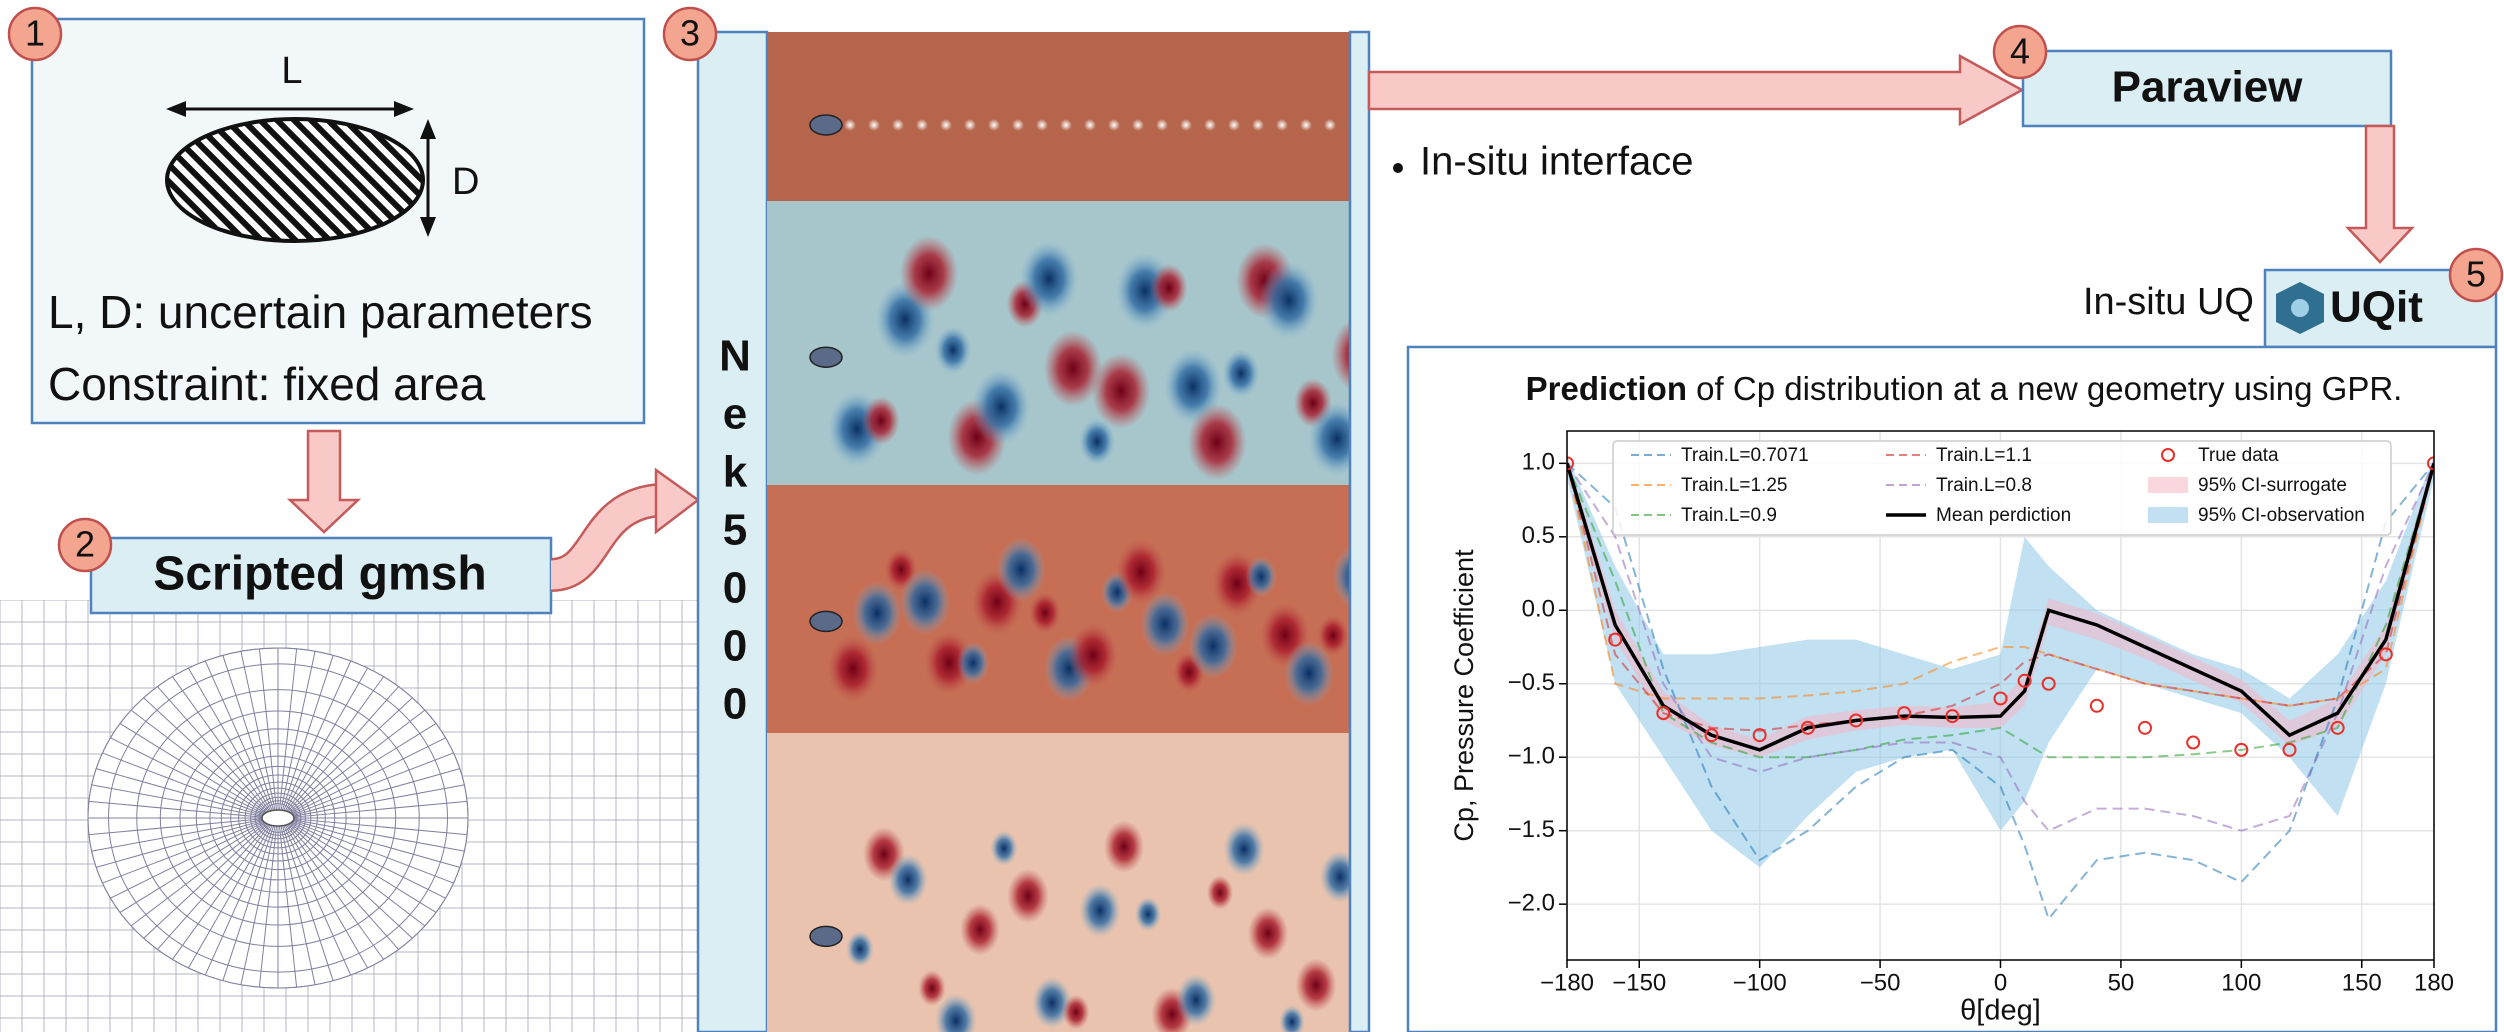 The height and width of the screenshot is (1032, 2504). Describe the element at coordinates (2207, 88) in the screenshot. I see `paraview-box` at that location.